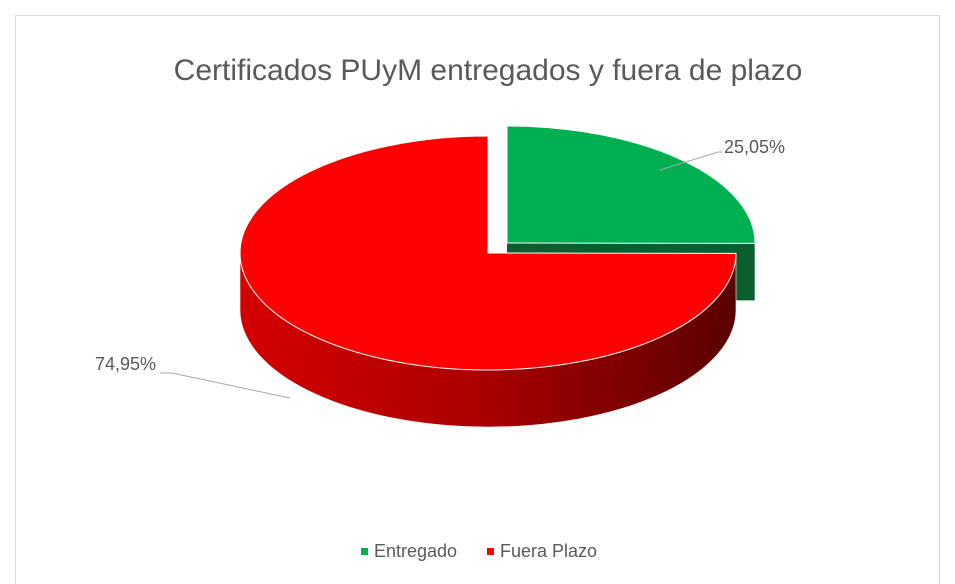  Describe the element at coordinates (415, 551) in the screenshot. I see `legend-label: Entregado` at that location.